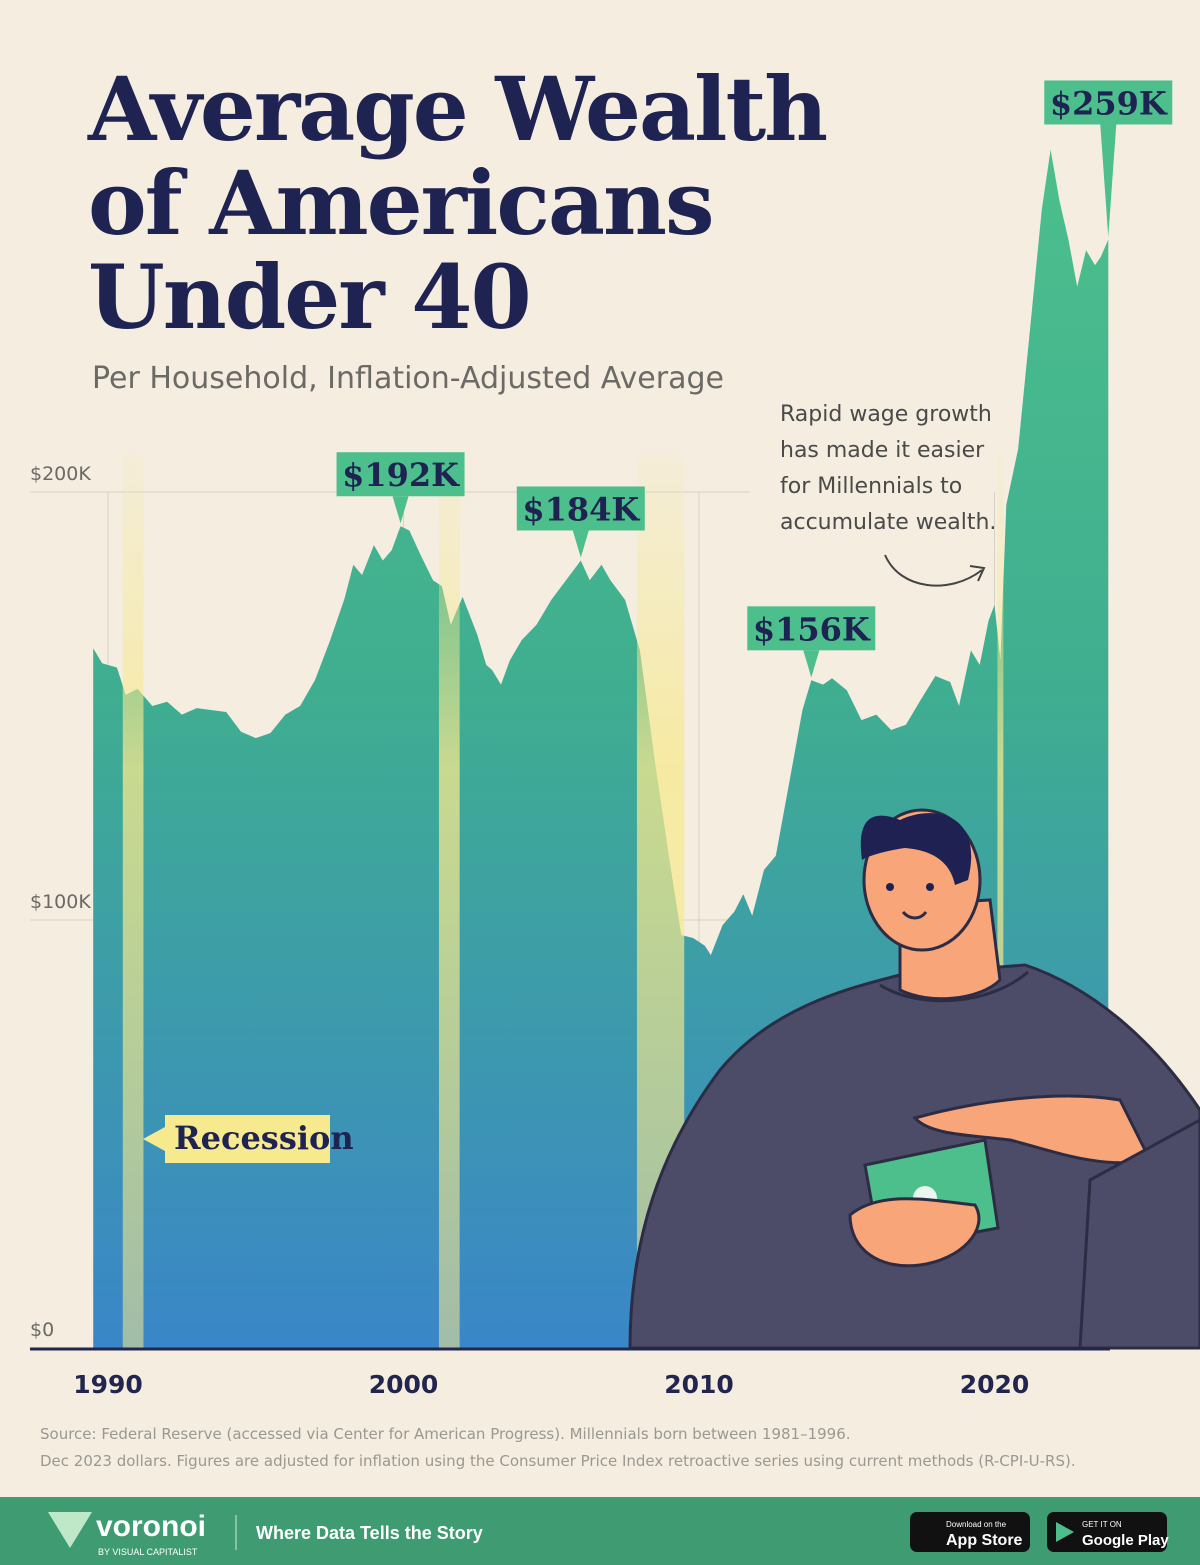 Image resolution: width=1200 pixels, height=1565 pixels. What do you see at coordinates (1125, 1540) in the screenshot?
I see `google-play-line2: Google Play` at bounding box center [1125, 1540].